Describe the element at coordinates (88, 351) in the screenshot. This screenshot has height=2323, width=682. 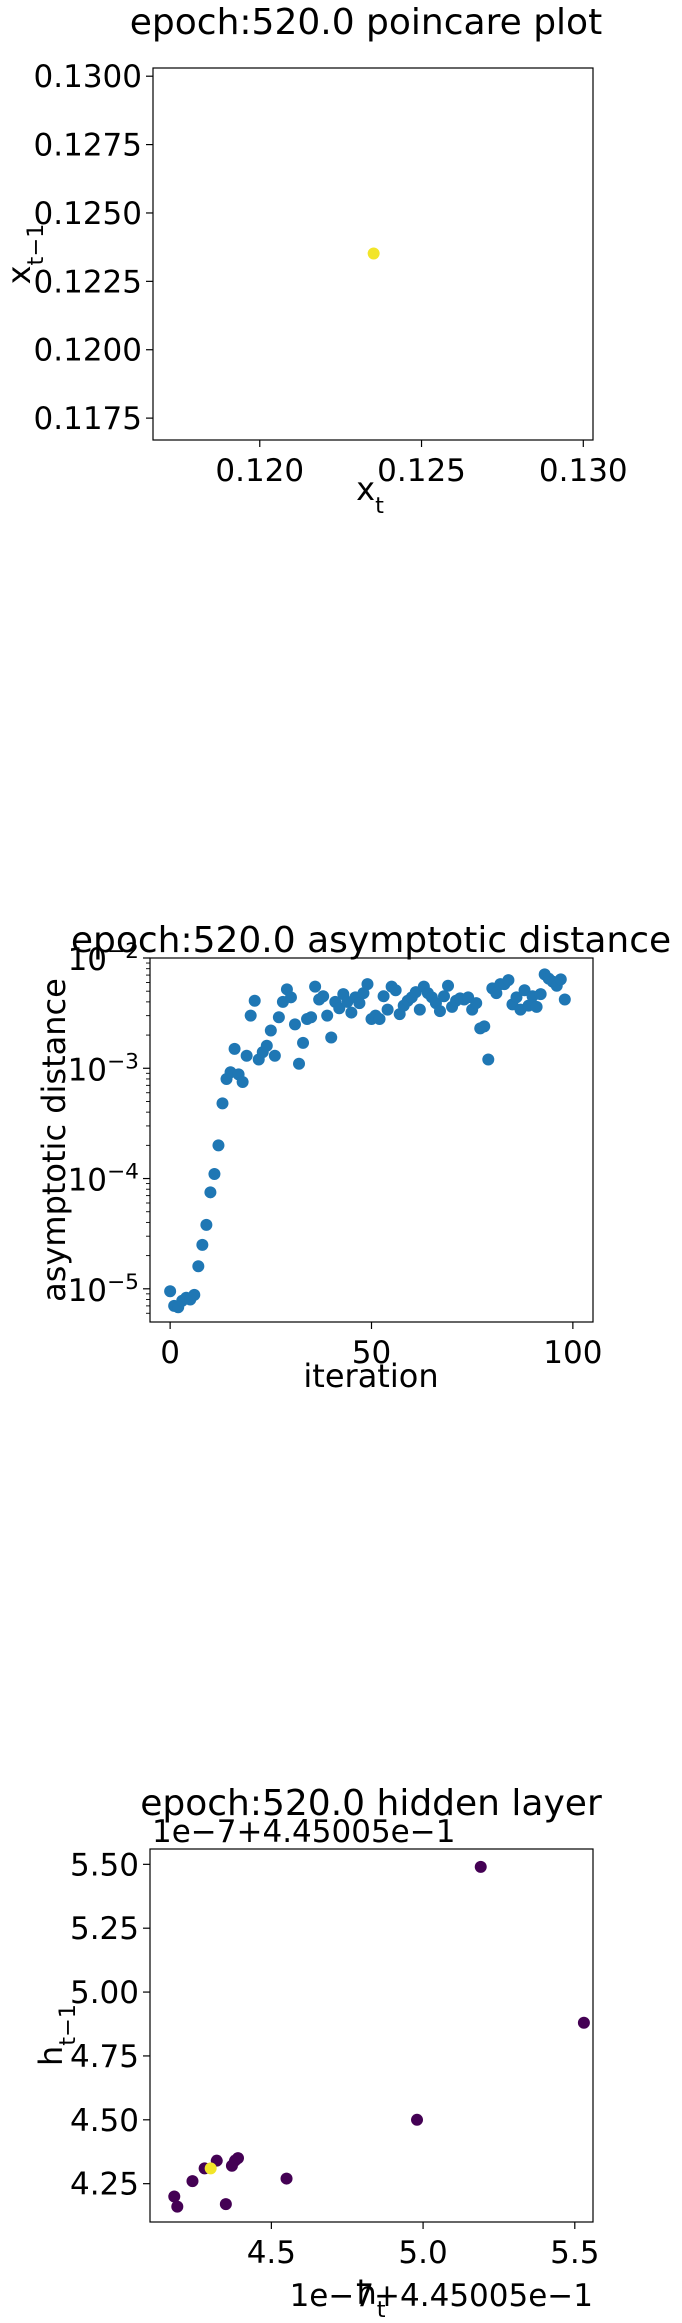
I see `y-tick-label: 0.1200` at that location.